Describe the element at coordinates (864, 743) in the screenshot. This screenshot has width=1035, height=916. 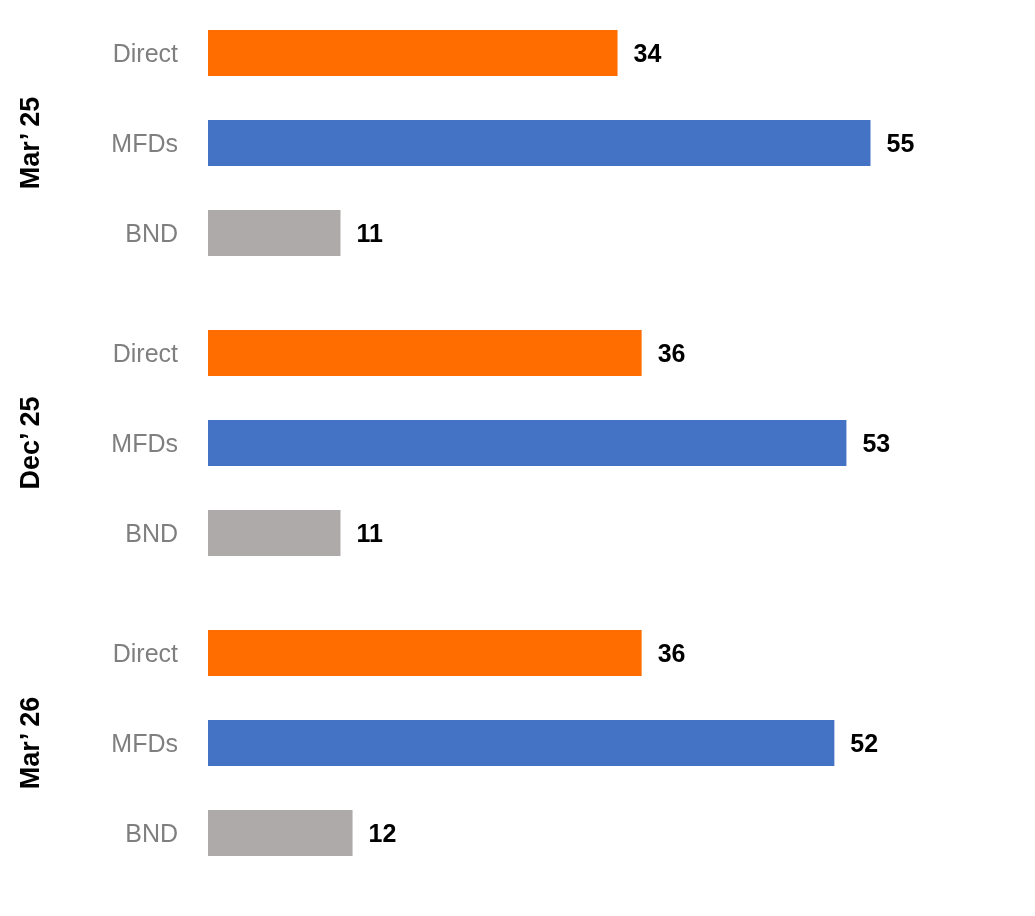
I see `data-label: 52` at that location.